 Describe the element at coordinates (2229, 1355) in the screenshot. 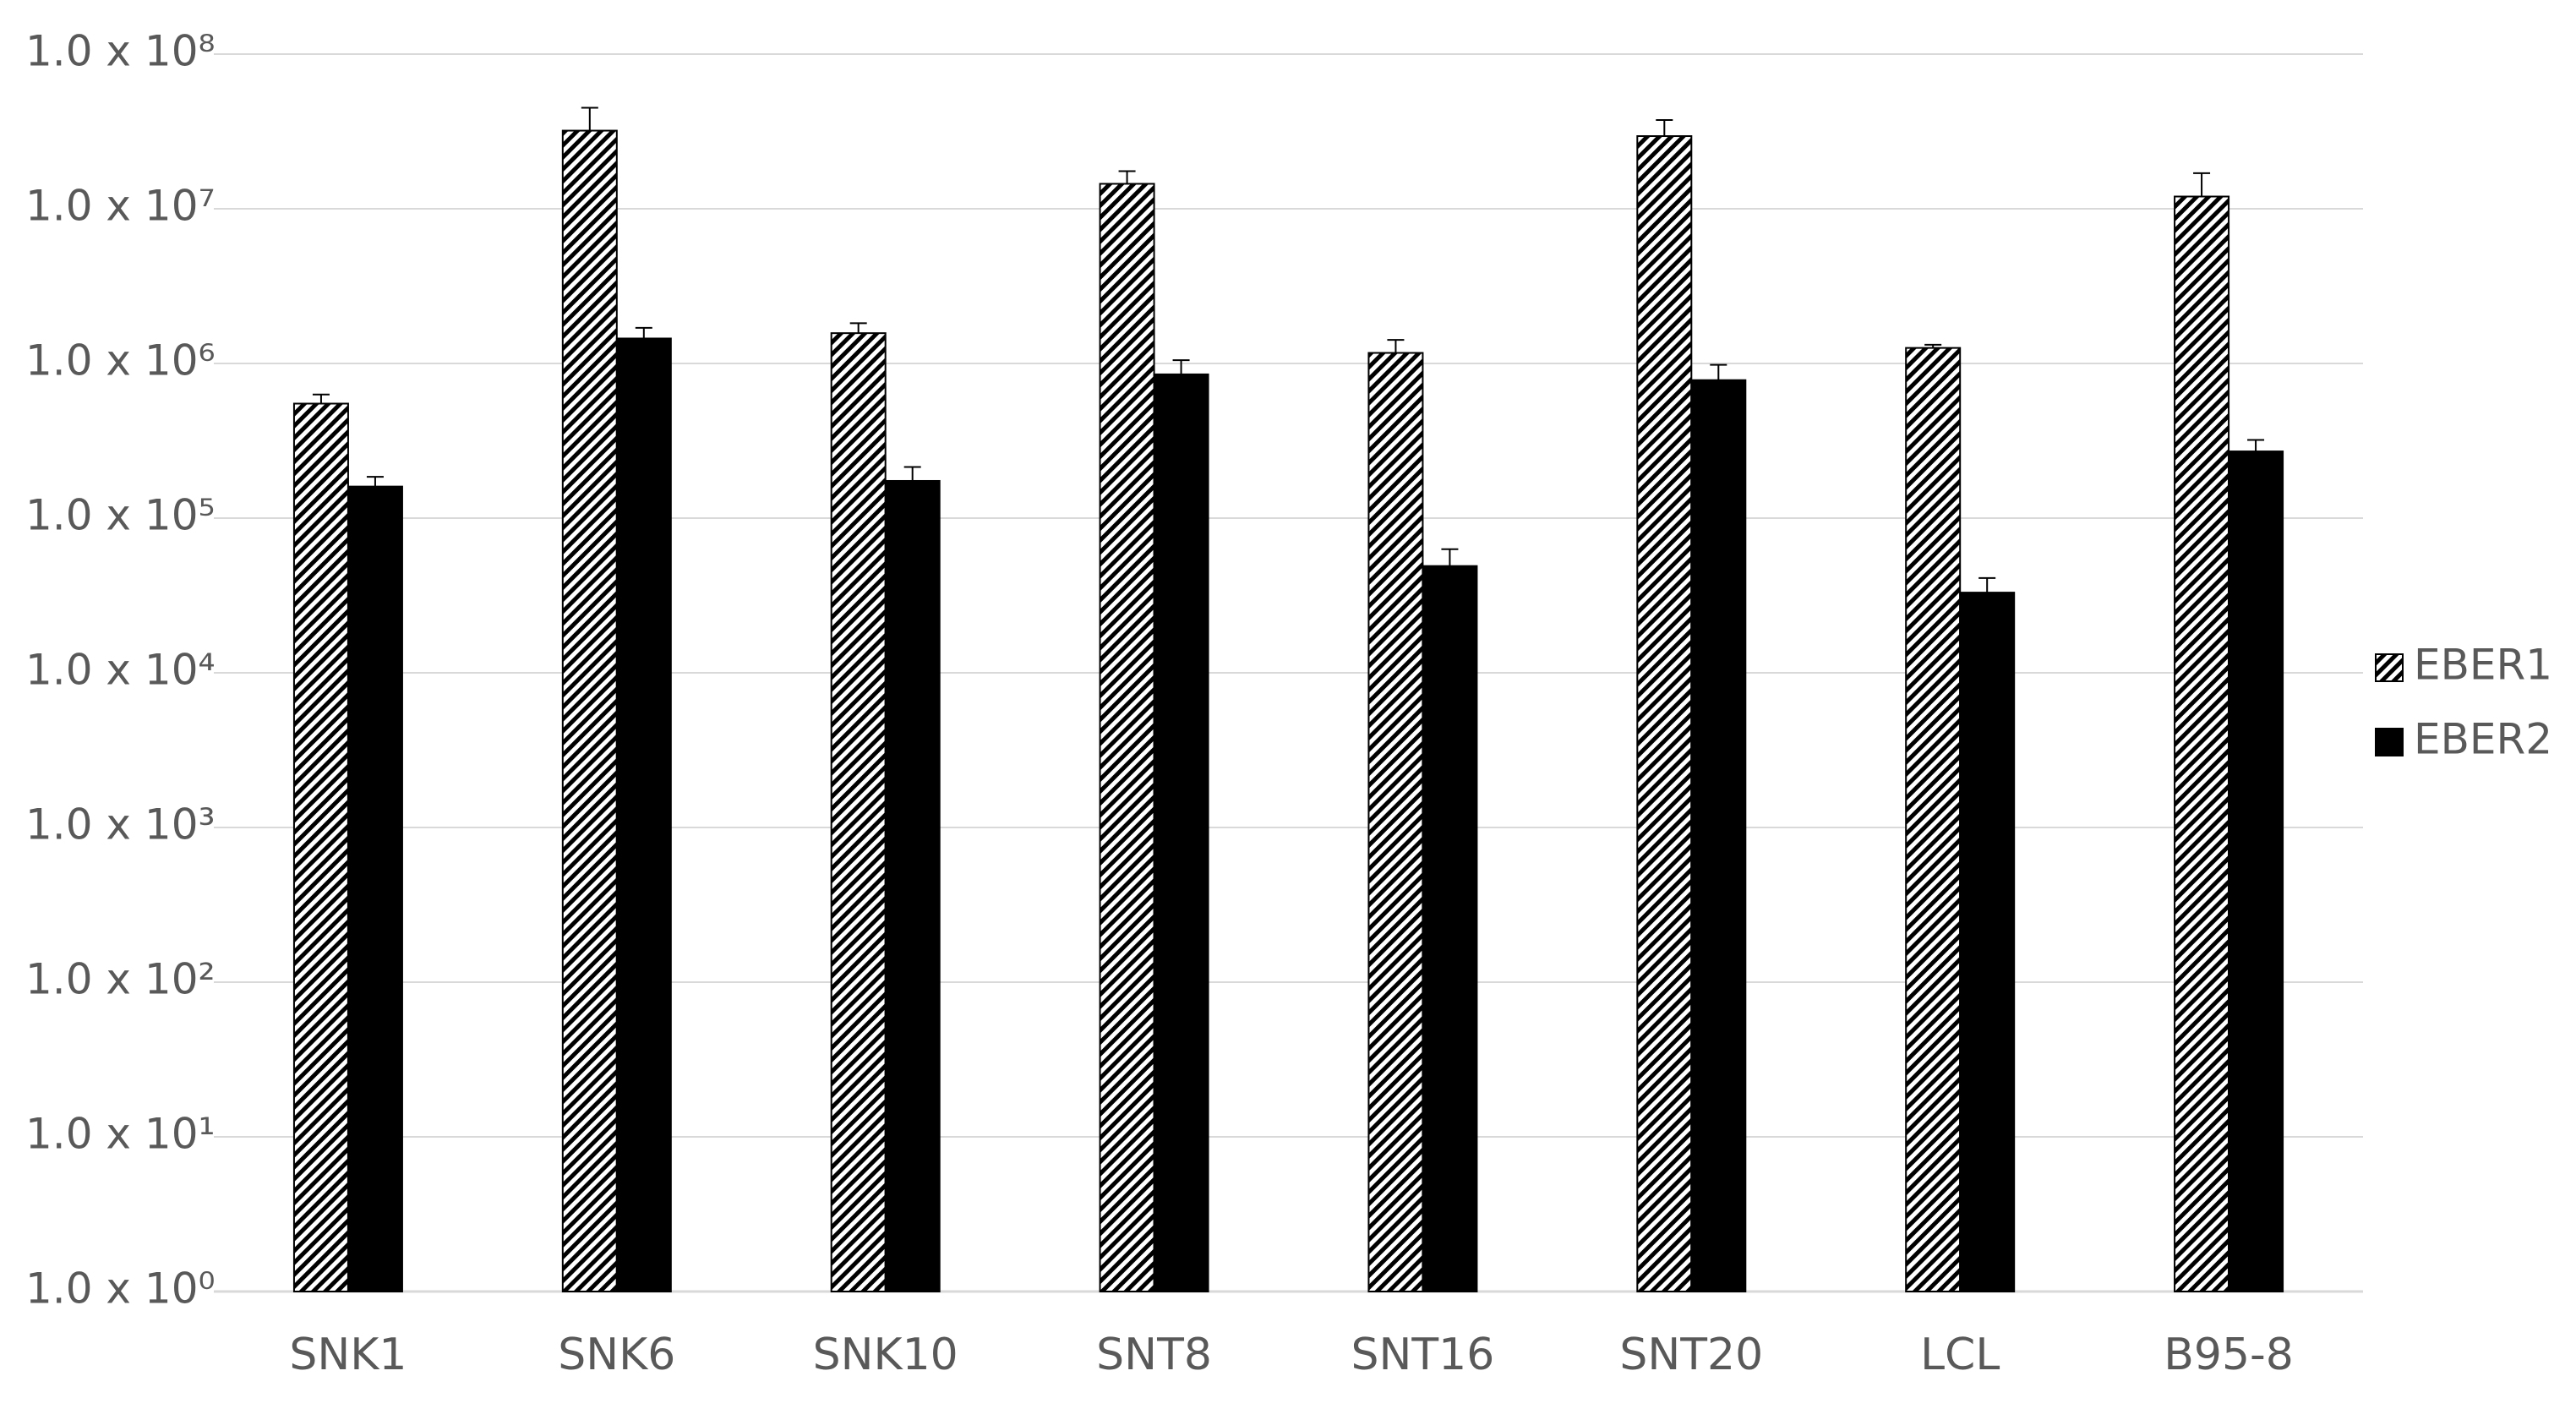

I see `x-tick-label: B95-8` at that location.